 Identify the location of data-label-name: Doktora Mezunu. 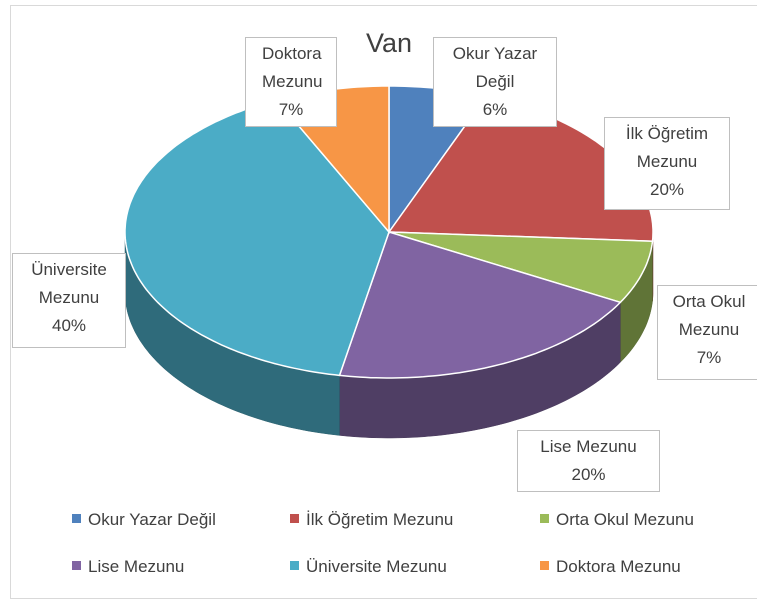
(292, 67).